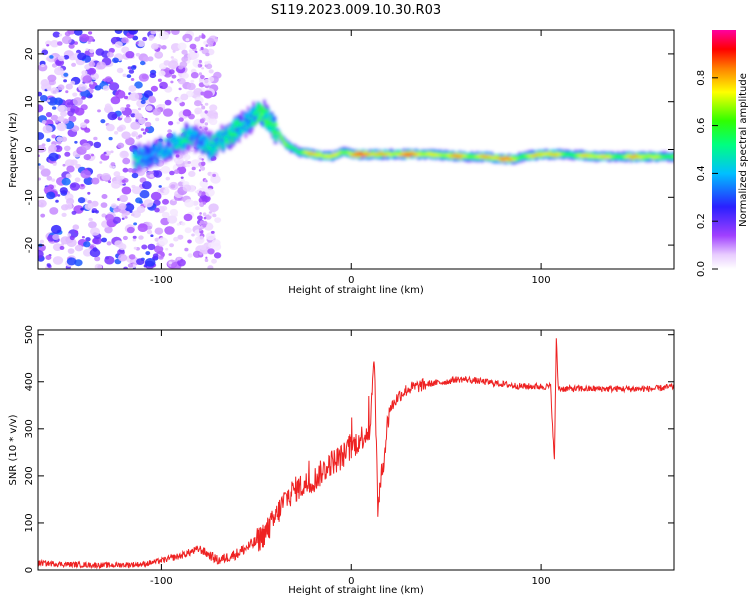 Image resolution: width=750 pixels, height=600 pixels. I want to click on x-tick-label: 100, so click(541, 581).